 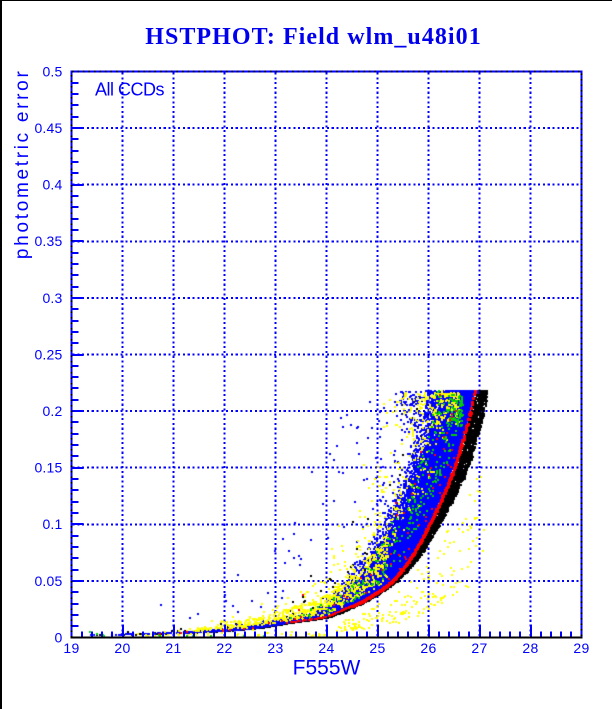 What do you see at coordinates (52, 71) in the screenshot?
I see `svg-text: 0.5` at bounding box center [52, 71].